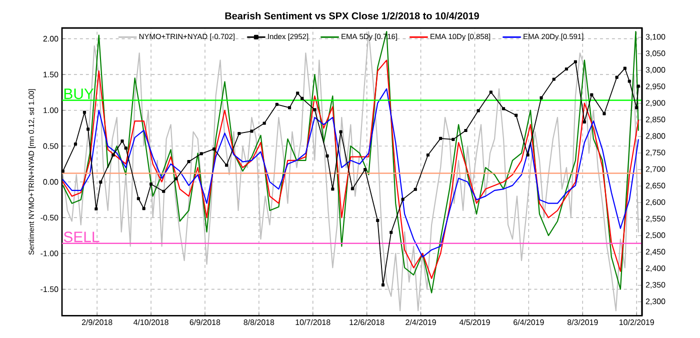  What do you see at coordinates (79, 94) in the screenshot?
I see `ref-line-label: BUY` at bounding box center [79, 94].